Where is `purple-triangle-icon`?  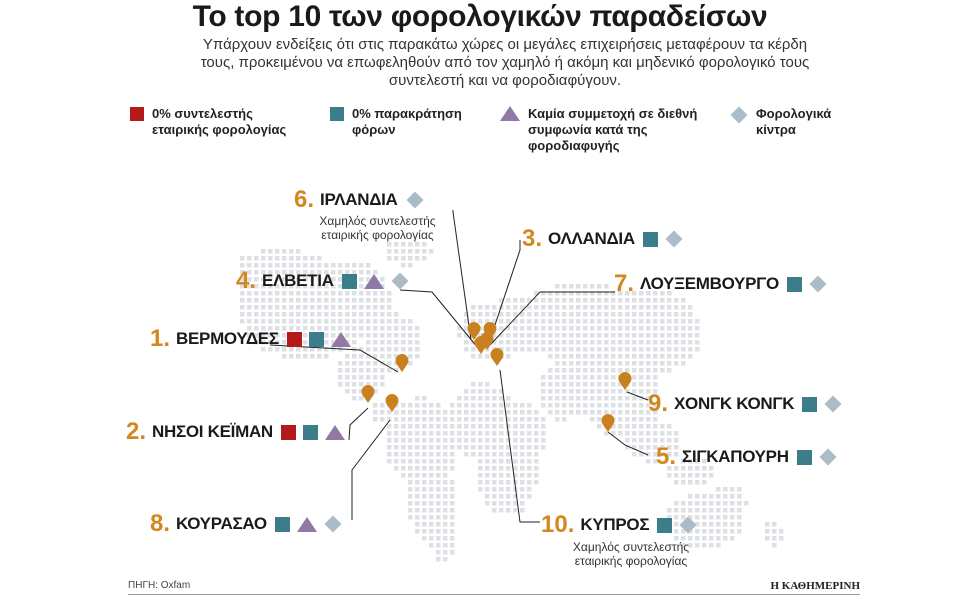
purple-triangle-icon is located at coordinates (306, 524).